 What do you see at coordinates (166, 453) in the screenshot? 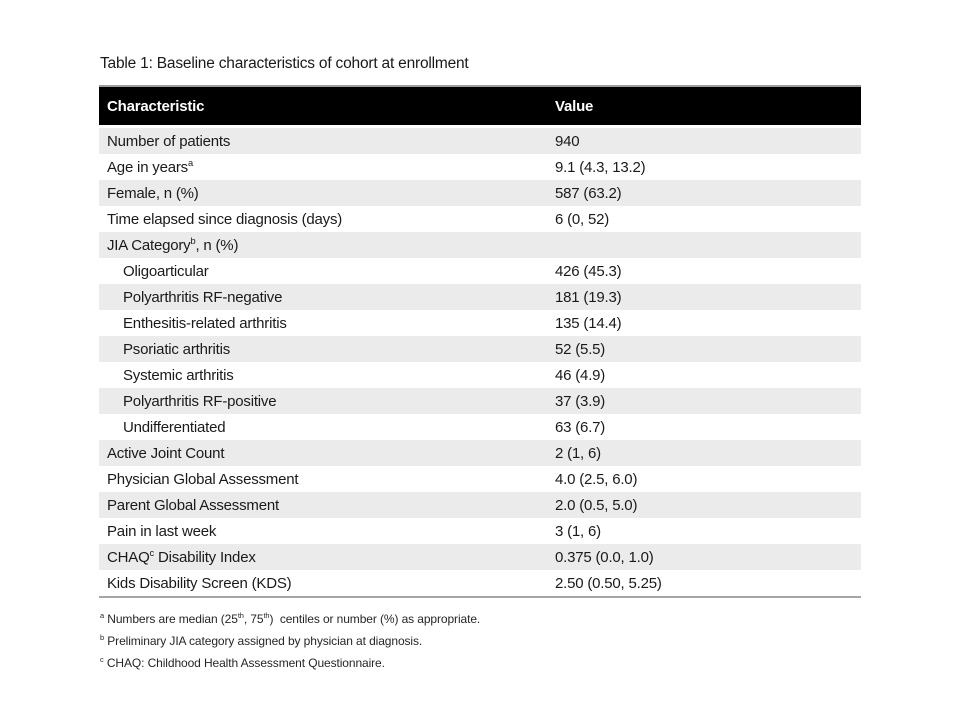
I see `characteristic-cell: Active Joint Count` at bounding box center [166, 453].